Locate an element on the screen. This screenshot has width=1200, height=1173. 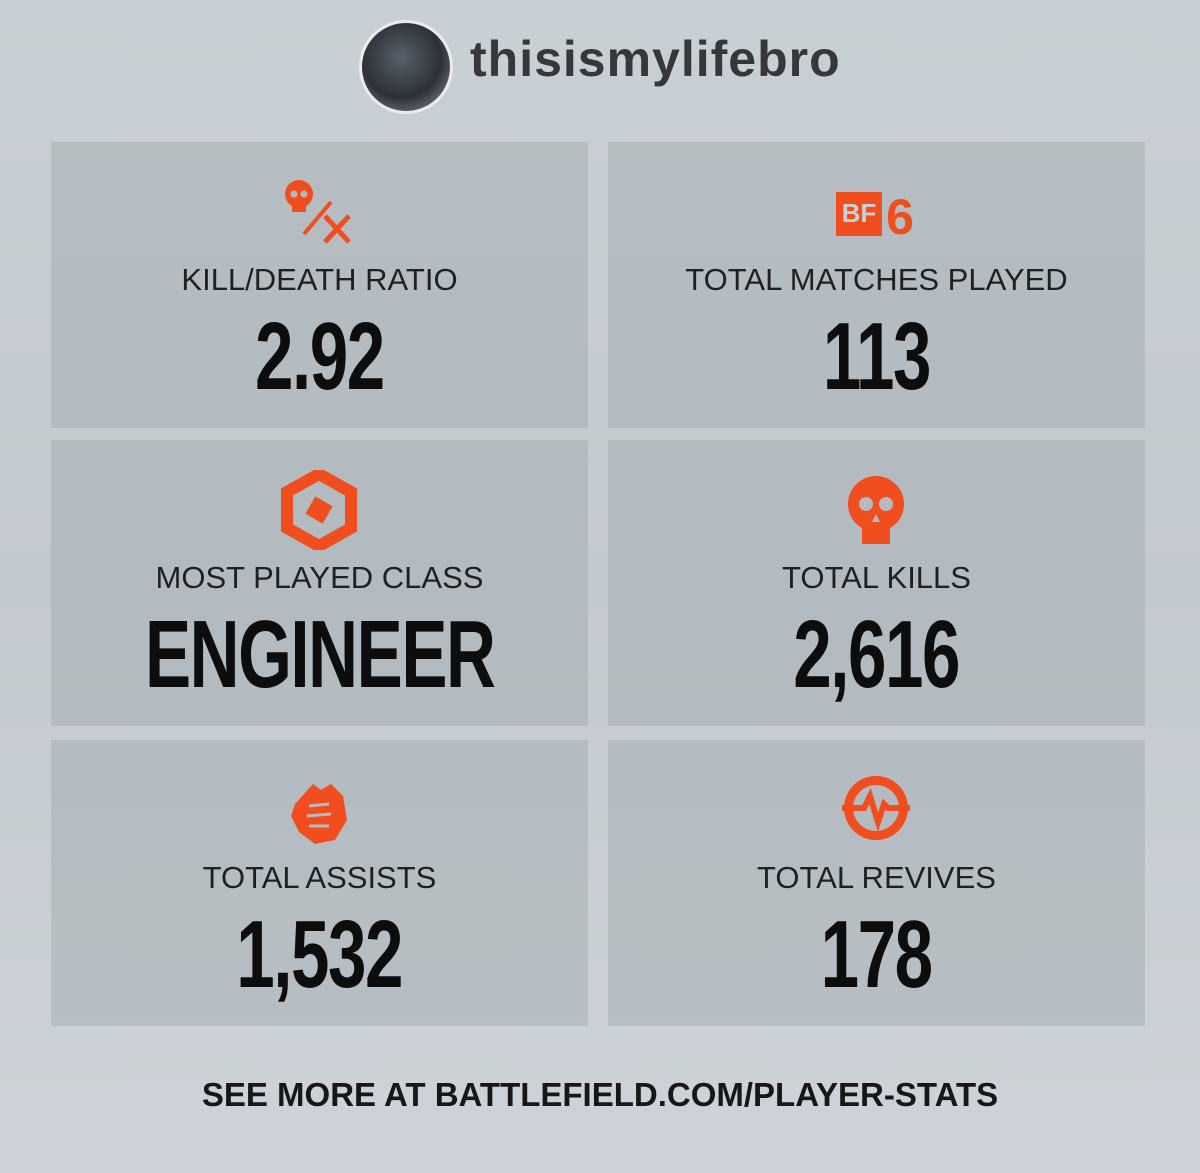
stat-label: TOTAL ASSISTS is located at coordinates (319, 877).